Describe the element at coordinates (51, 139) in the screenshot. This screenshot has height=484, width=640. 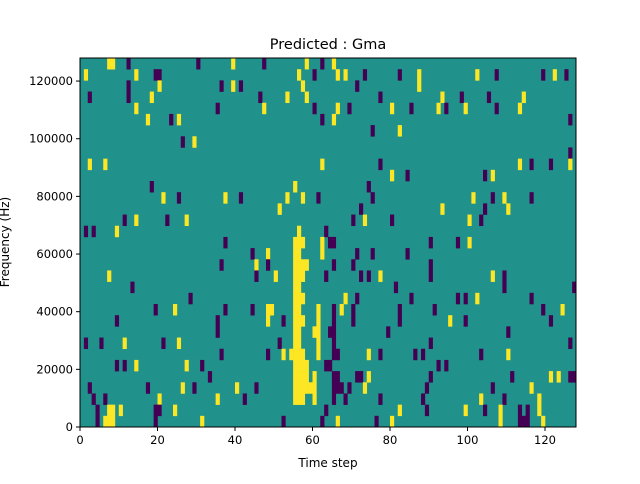
I see `y-tick-label: 100000` at that location.